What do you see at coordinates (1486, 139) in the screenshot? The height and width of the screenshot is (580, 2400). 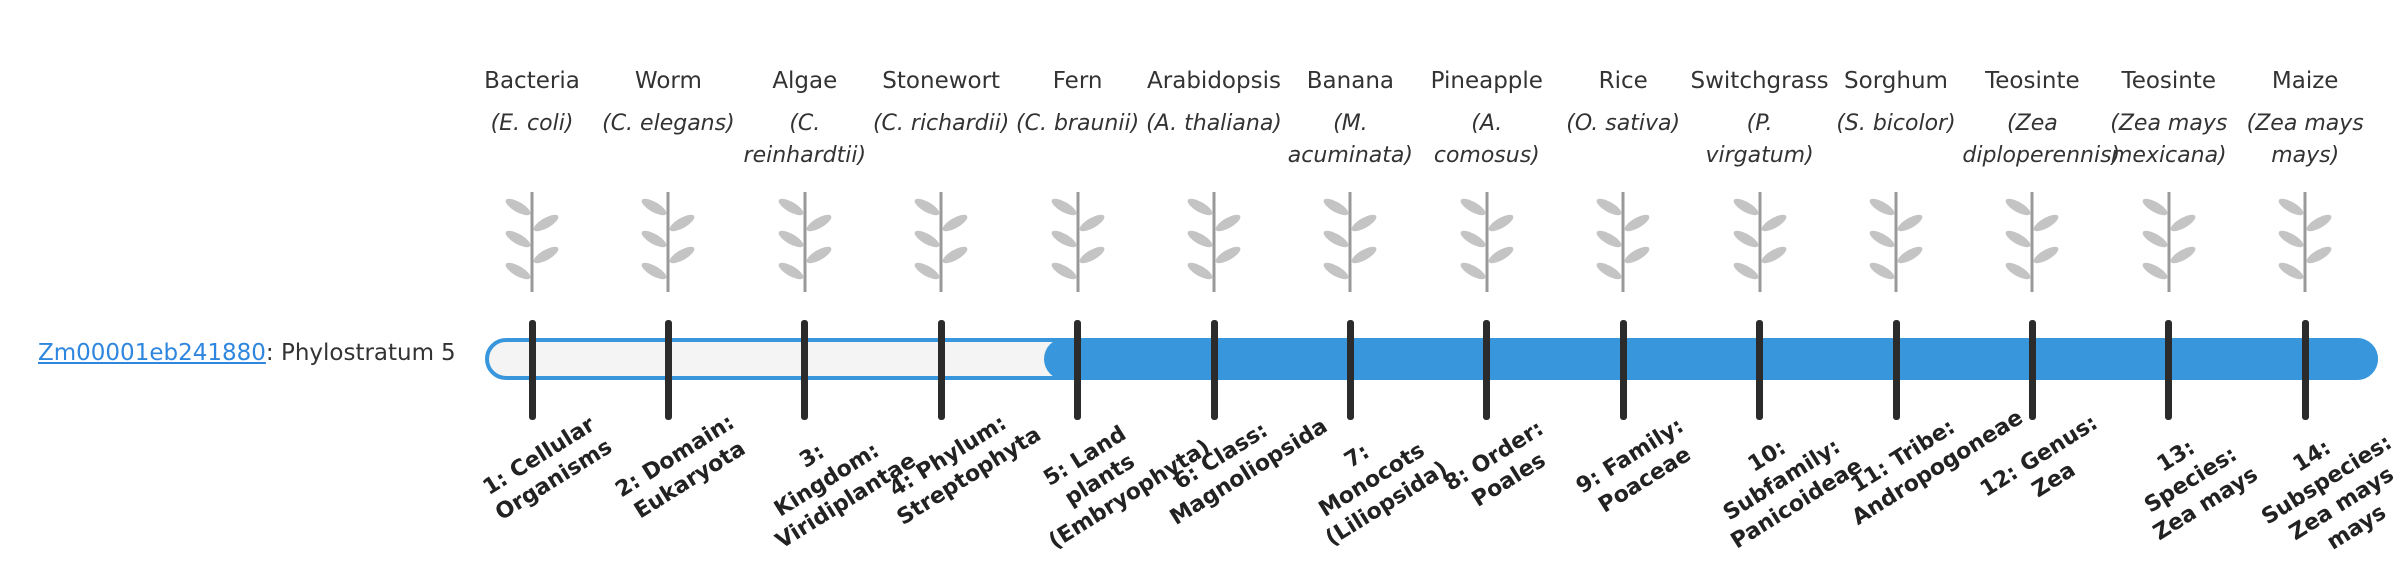 I see `organism-species: (A. comosus)` at bounding box center [1486, 139].